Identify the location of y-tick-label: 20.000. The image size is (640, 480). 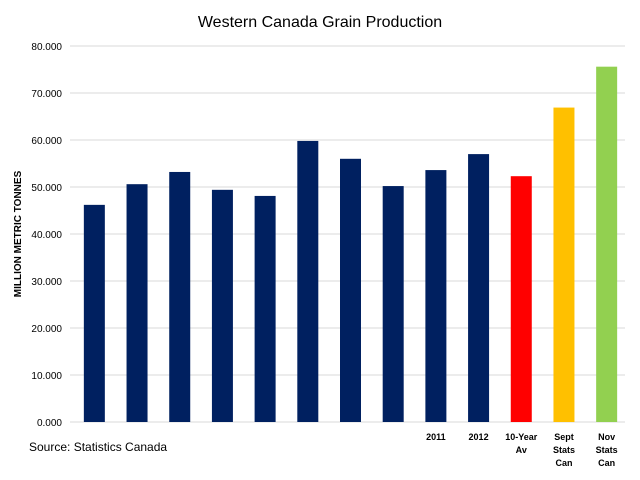
(46, 329).